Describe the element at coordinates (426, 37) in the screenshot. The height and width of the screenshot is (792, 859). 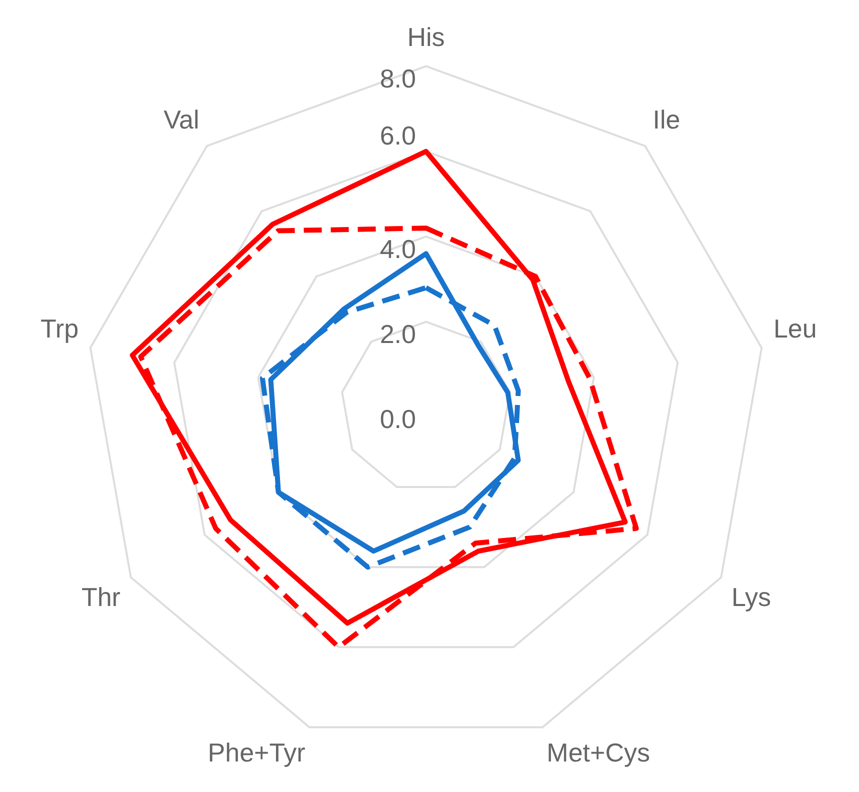
I see `spoke-label: His` at that location.